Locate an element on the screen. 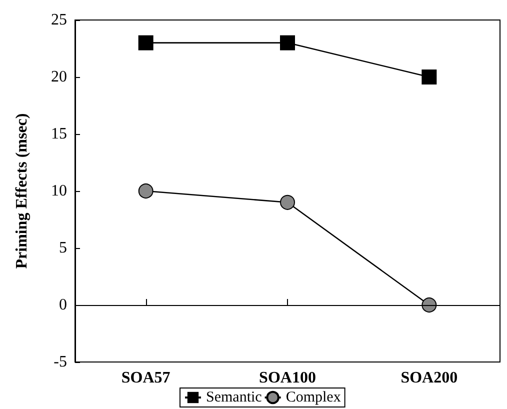  legend-label: Complex is located at coordinates (314, 398).